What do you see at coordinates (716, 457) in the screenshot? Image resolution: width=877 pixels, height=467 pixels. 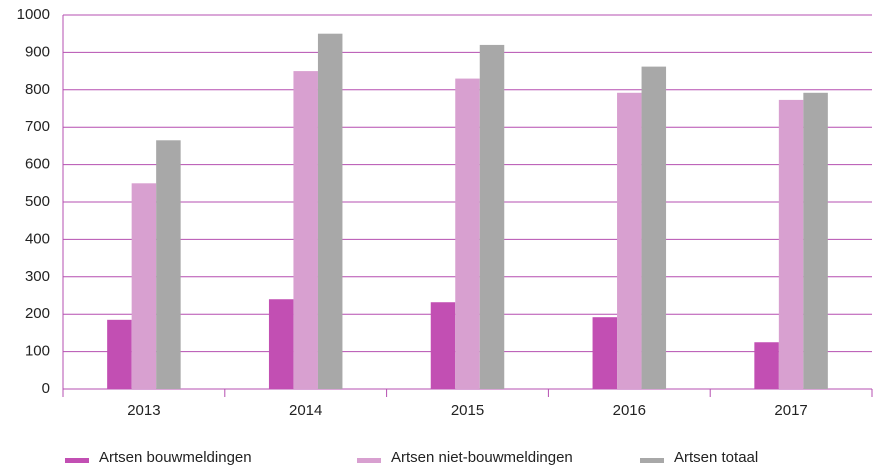 I see `legend-label: Artsen totaal` at bounding box center [716, 457].